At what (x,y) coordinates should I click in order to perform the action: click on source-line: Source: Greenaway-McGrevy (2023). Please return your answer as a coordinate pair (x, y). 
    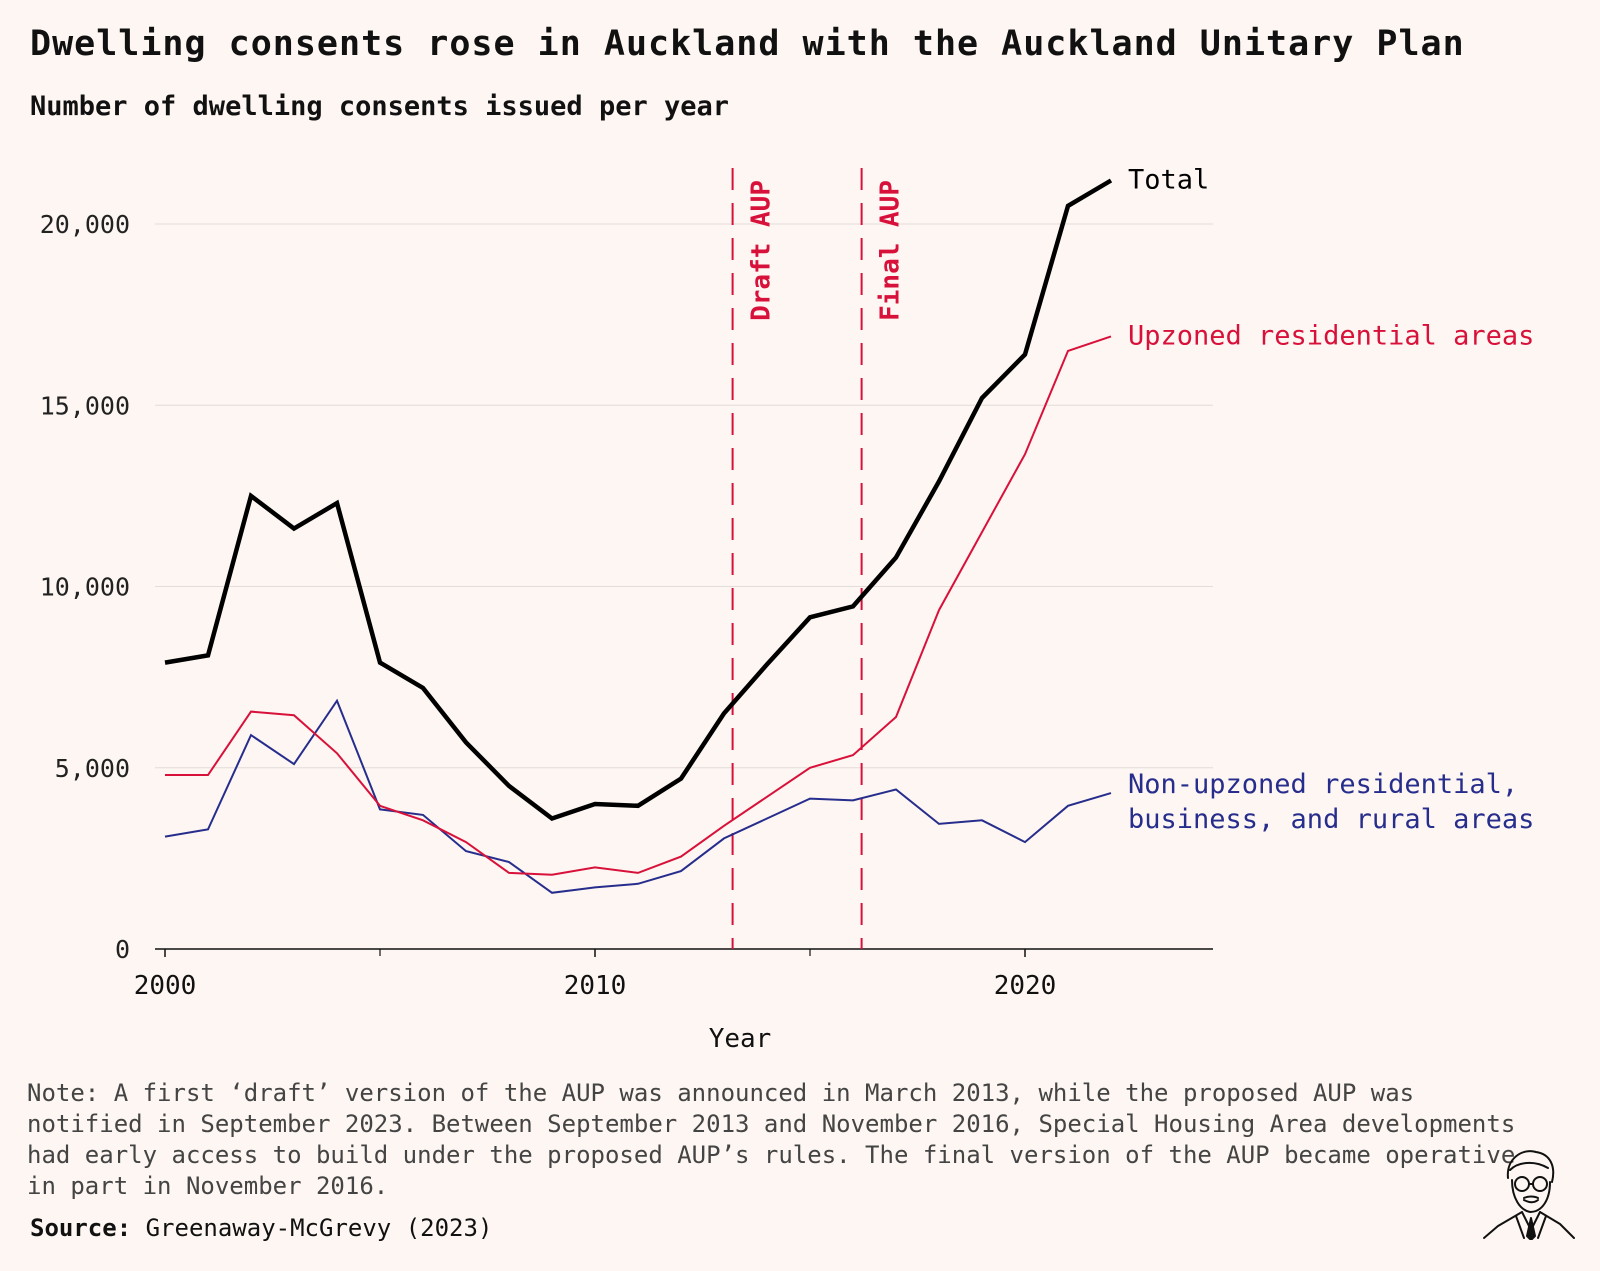
    Looking at the image, I should click on (261, 1228).